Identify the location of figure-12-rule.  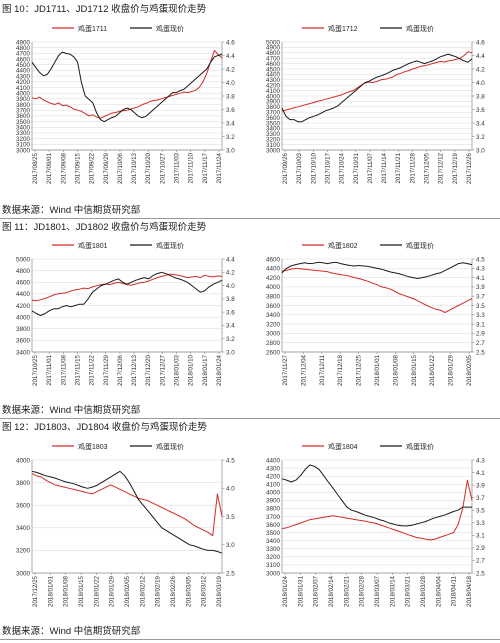
(250, 639).